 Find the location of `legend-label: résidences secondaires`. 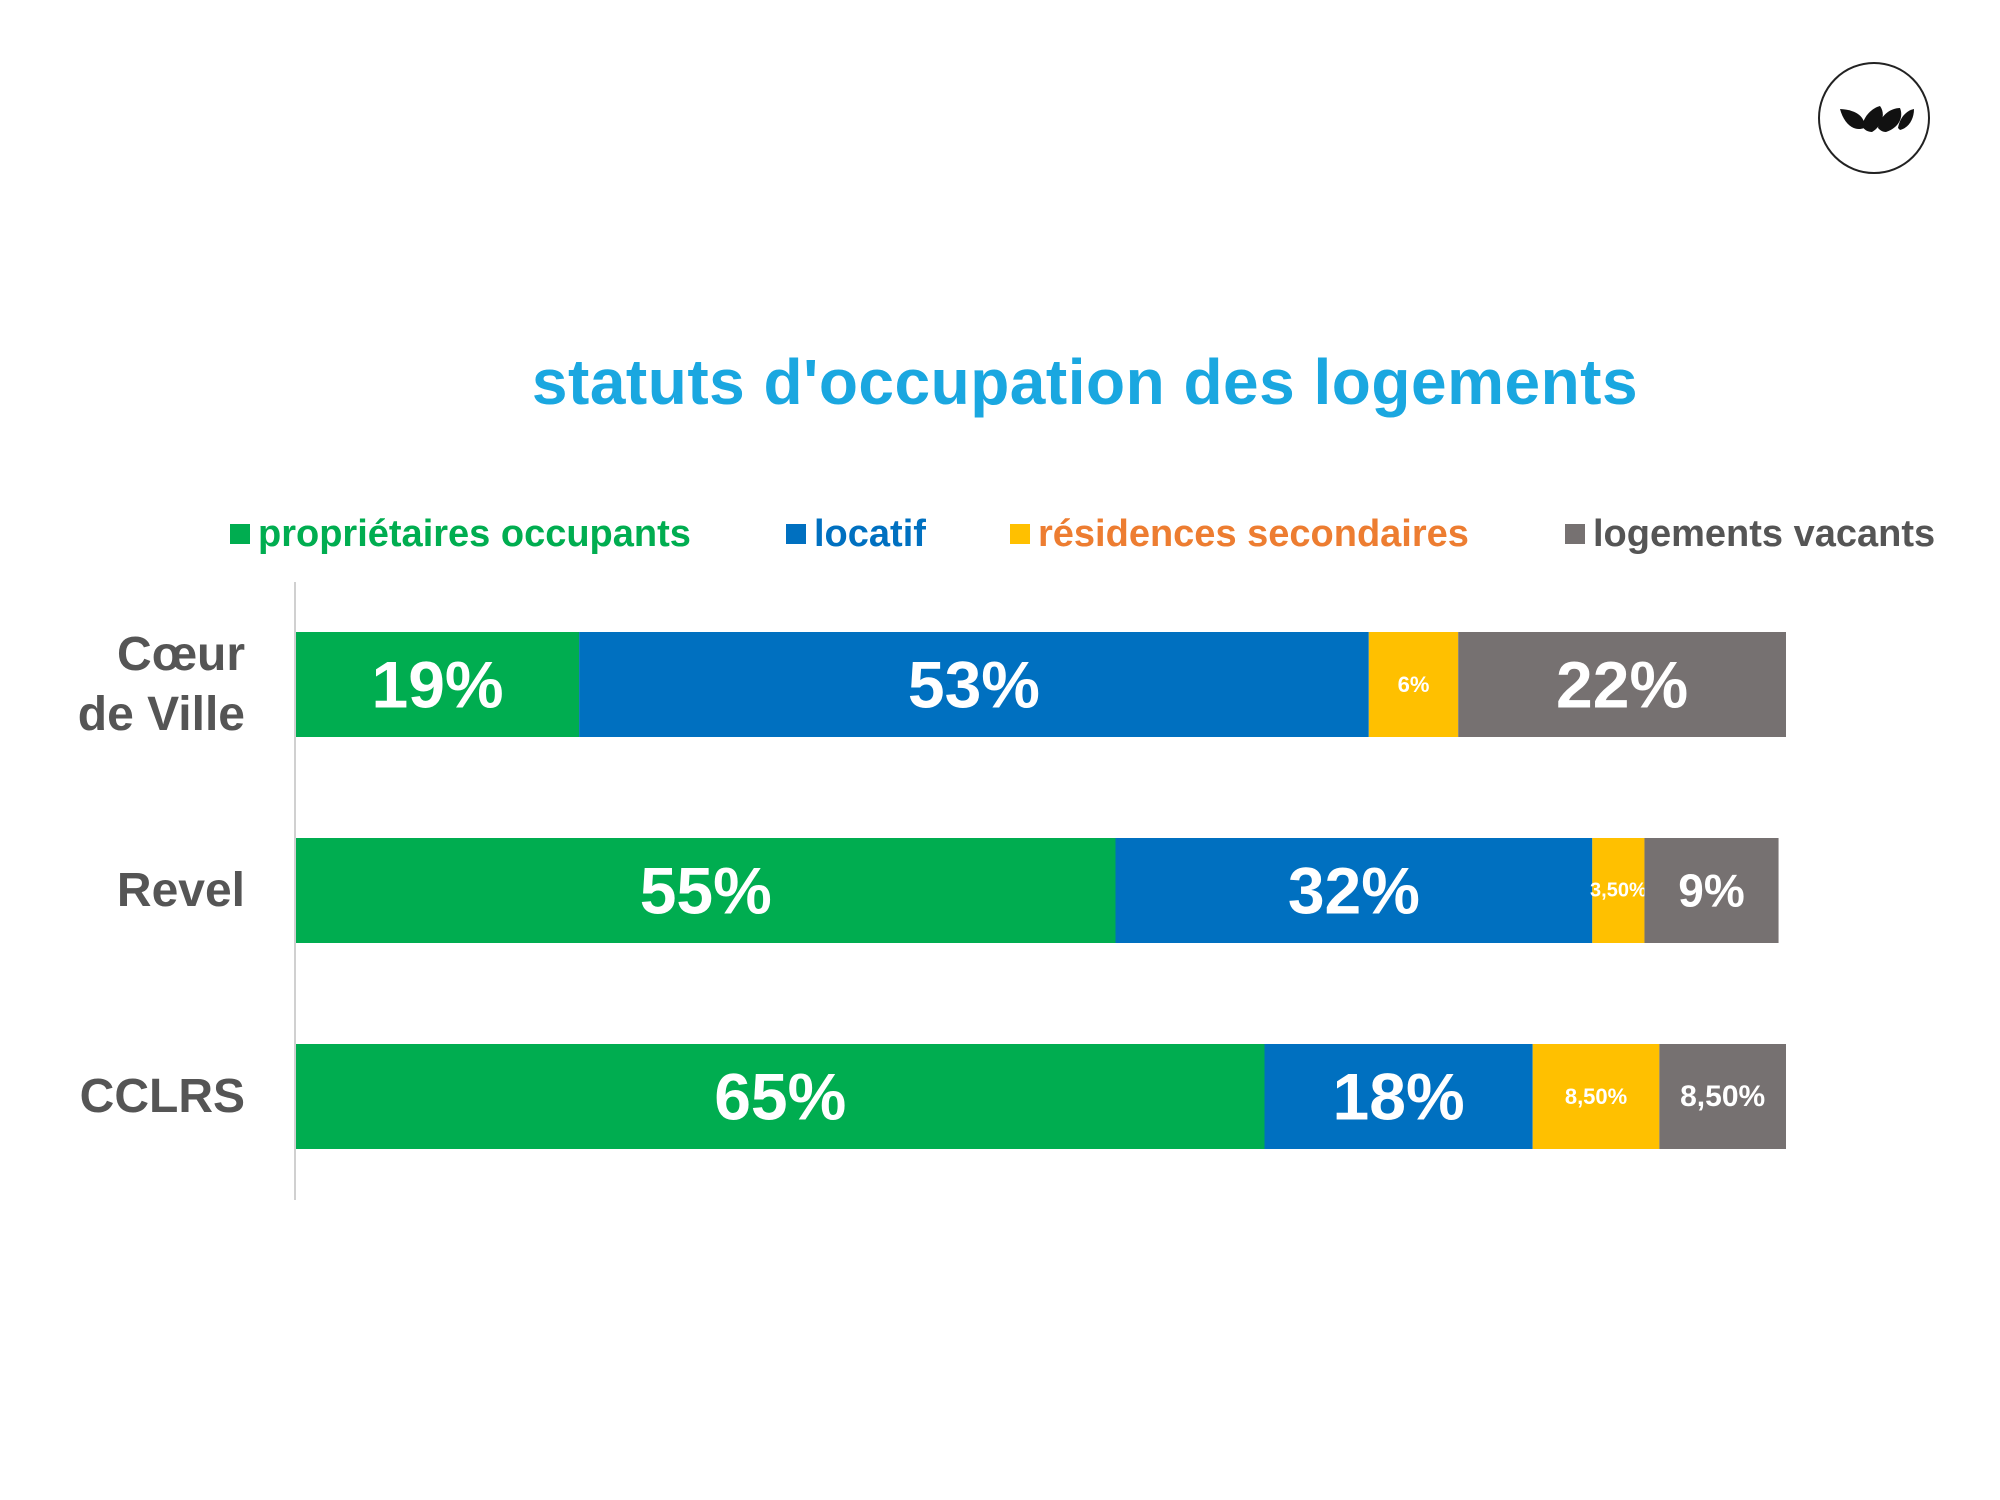

legend-label: résidences secondaires is located at coordinates (1253, 533).